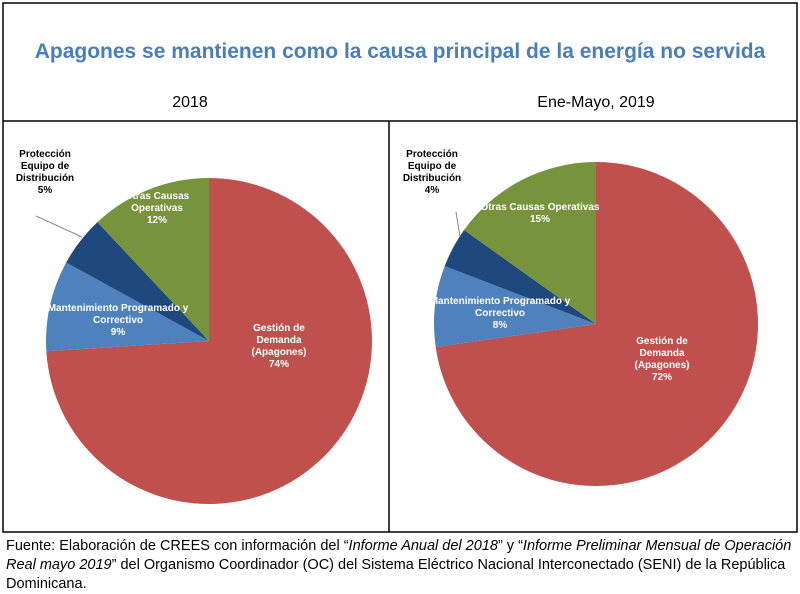  What do you see at coordinates (500, 325) in the screenshot?
I see `value-label: 8%` at bounding box center [500, 325].